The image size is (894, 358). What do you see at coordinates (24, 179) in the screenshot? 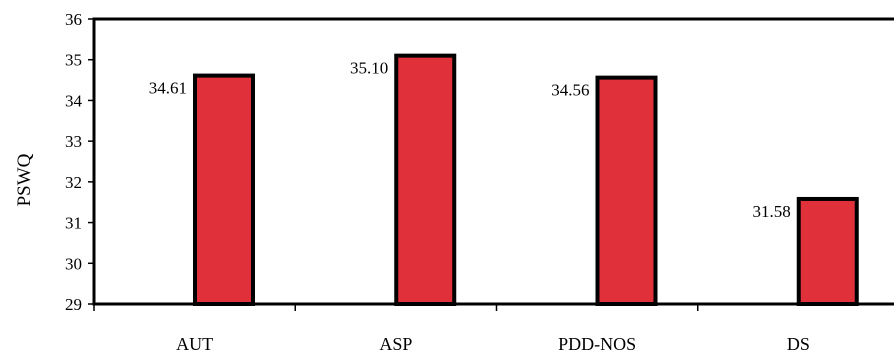
I see `y-axis-title: PSWQ` at bounding box center [24, 179].